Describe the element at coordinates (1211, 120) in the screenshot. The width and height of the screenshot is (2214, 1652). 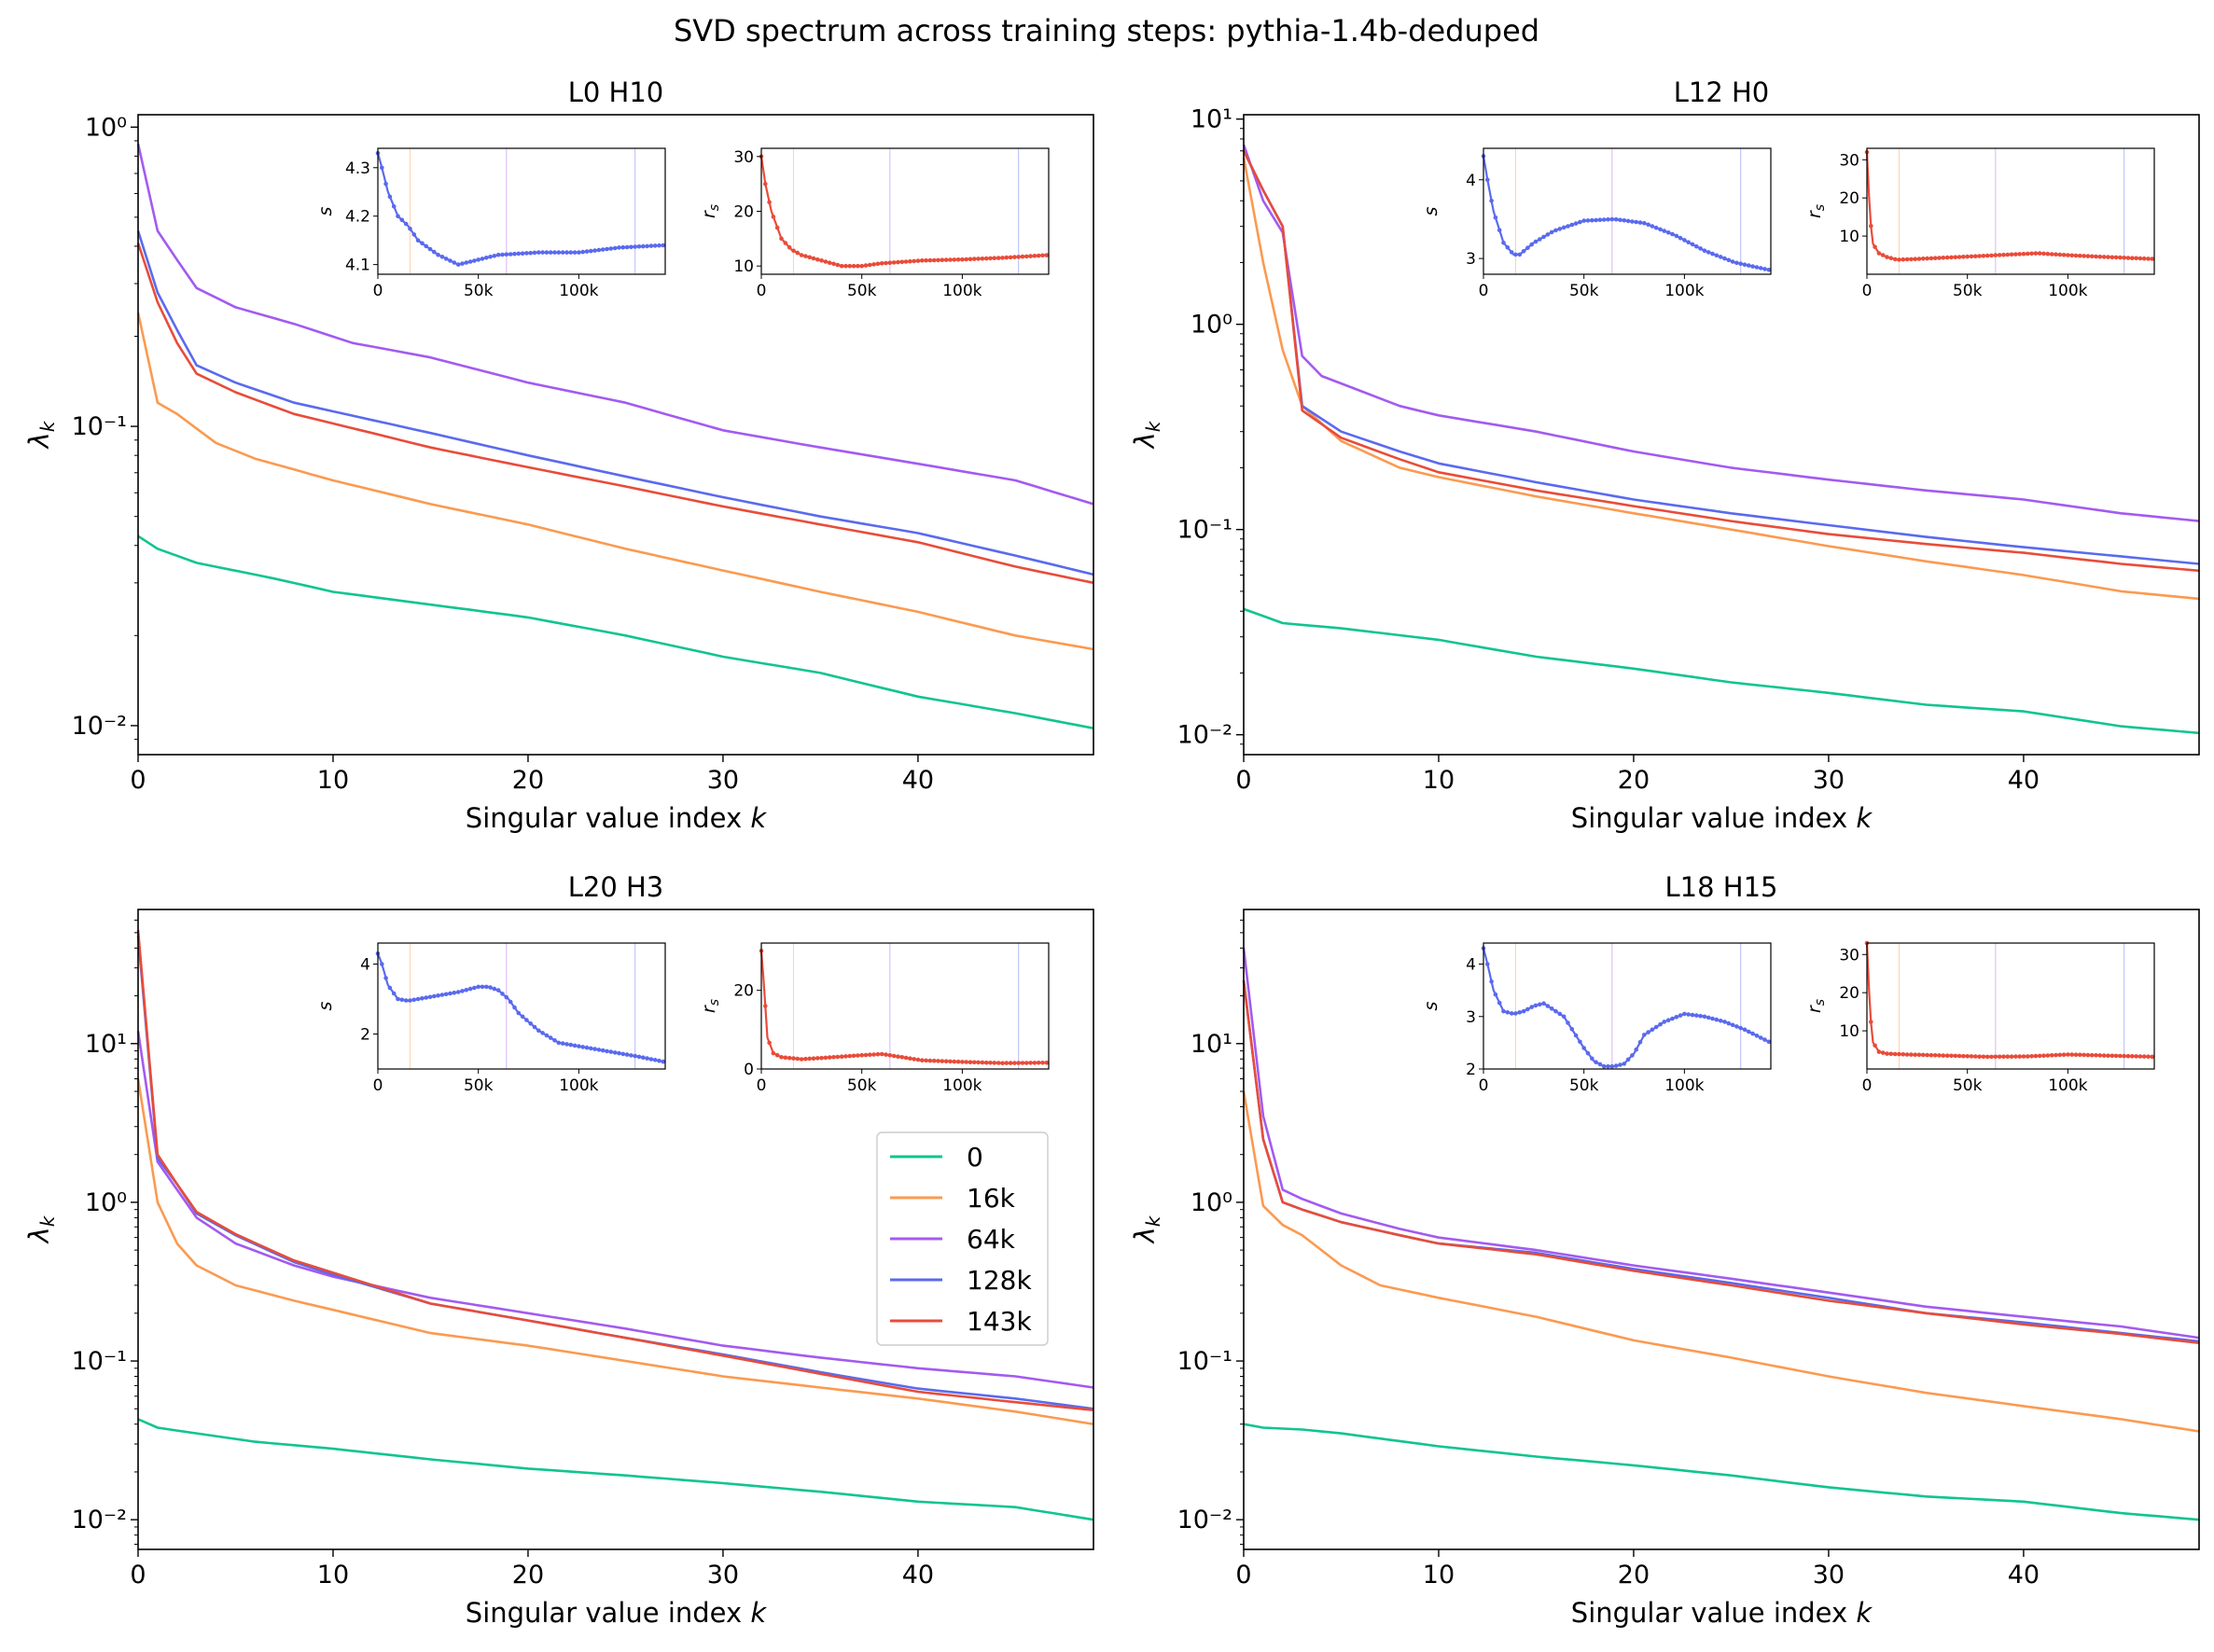
I see `y-tick-label: 10¹` at that location.